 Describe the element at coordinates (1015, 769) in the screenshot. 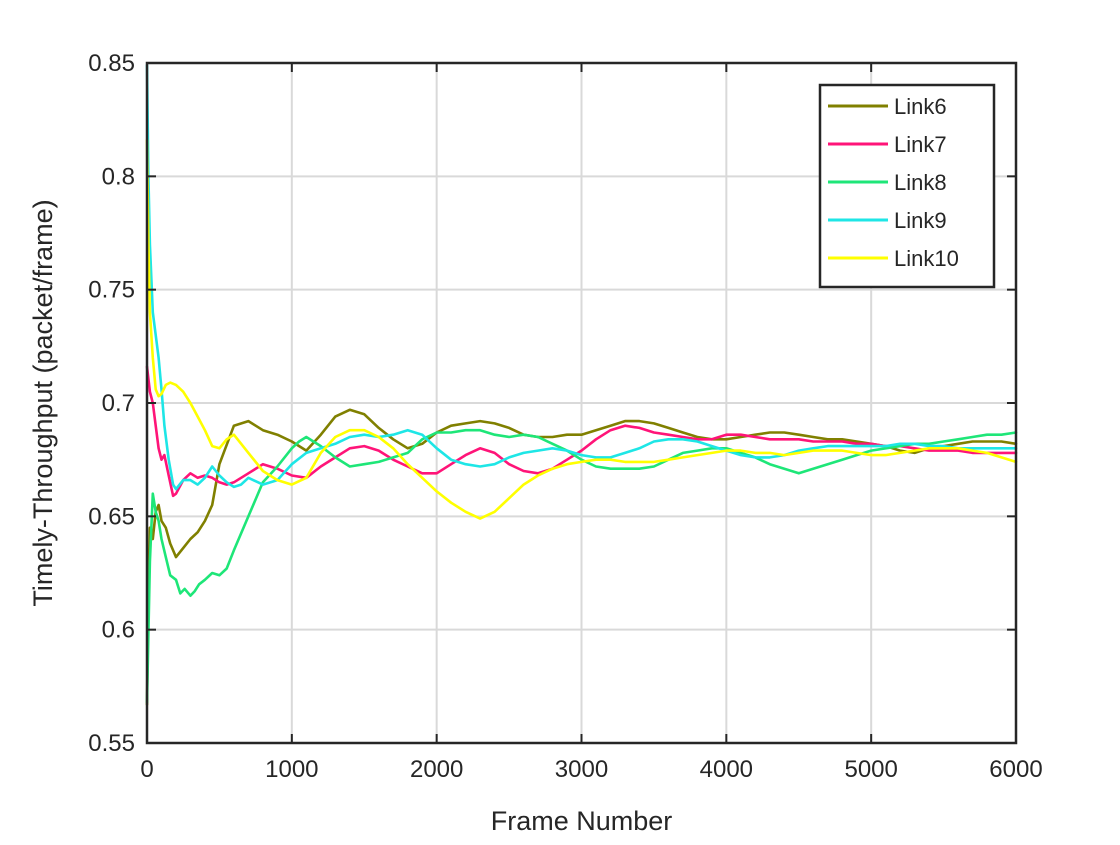

I see `x-tick-label: 6000` at that location.